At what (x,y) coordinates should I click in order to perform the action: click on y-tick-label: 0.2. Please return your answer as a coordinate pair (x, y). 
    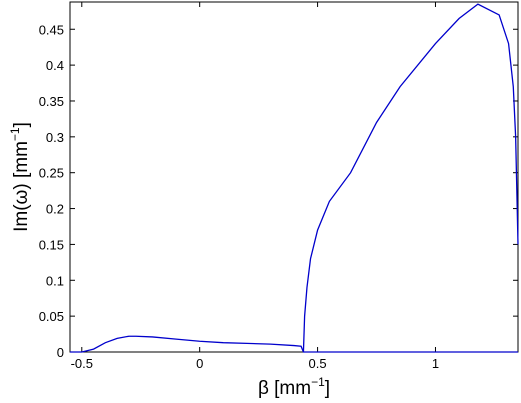
    Looking at the image, I should click on (55, 209).